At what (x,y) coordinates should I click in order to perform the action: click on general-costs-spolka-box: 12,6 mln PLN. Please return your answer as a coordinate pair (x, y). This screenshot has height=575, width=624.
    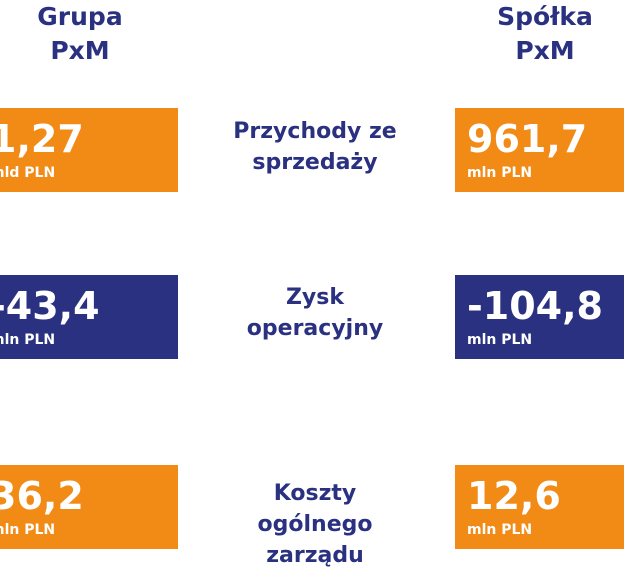
    Looking at the image, I should click on (539, 507).